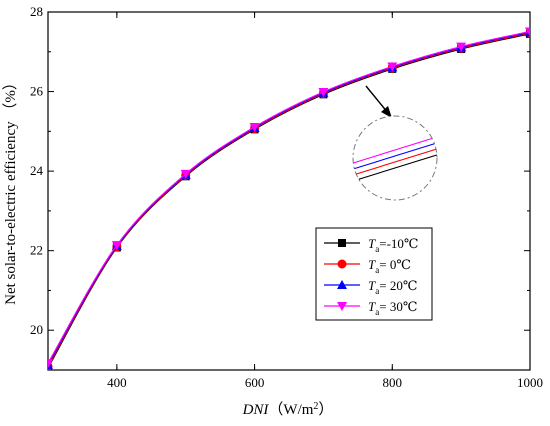 The image size is (550, 426). What do you see at coordinates (36, 250) in the screenshot?
I see `y-tick-label: 22` at bounding box center [36, 250].